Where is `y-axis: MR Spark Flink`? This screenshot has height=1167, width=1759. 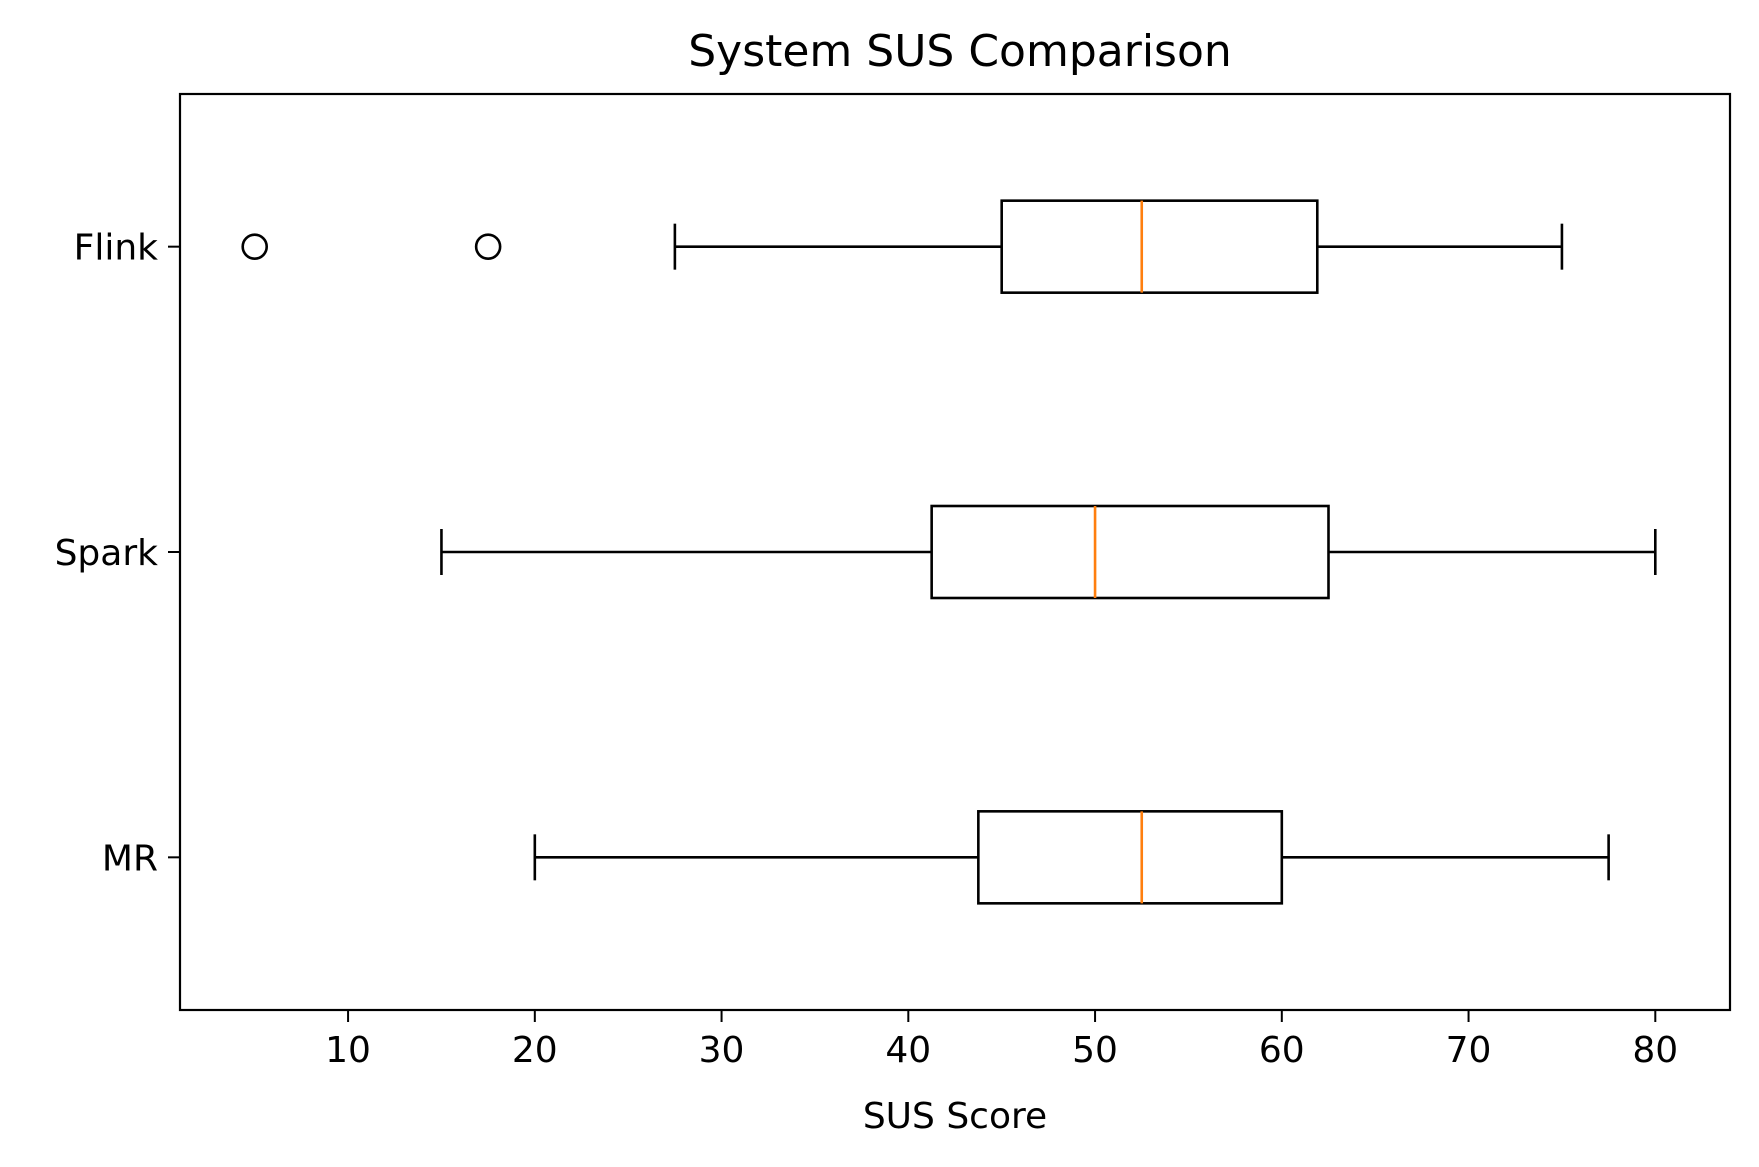 y-axis: MR Spark Flink is located at coordinates (117, 553).